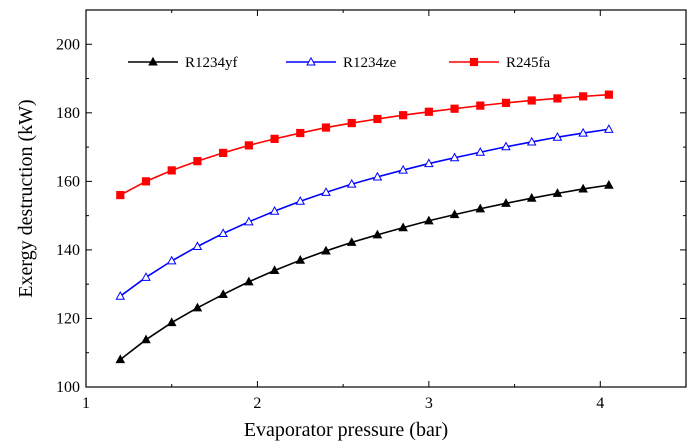 The image size is (694, 442). What do you see at coordinates (68, 250) in the screenshot?
I see `y-tick-label: 140` at bounding box center [68, 250].